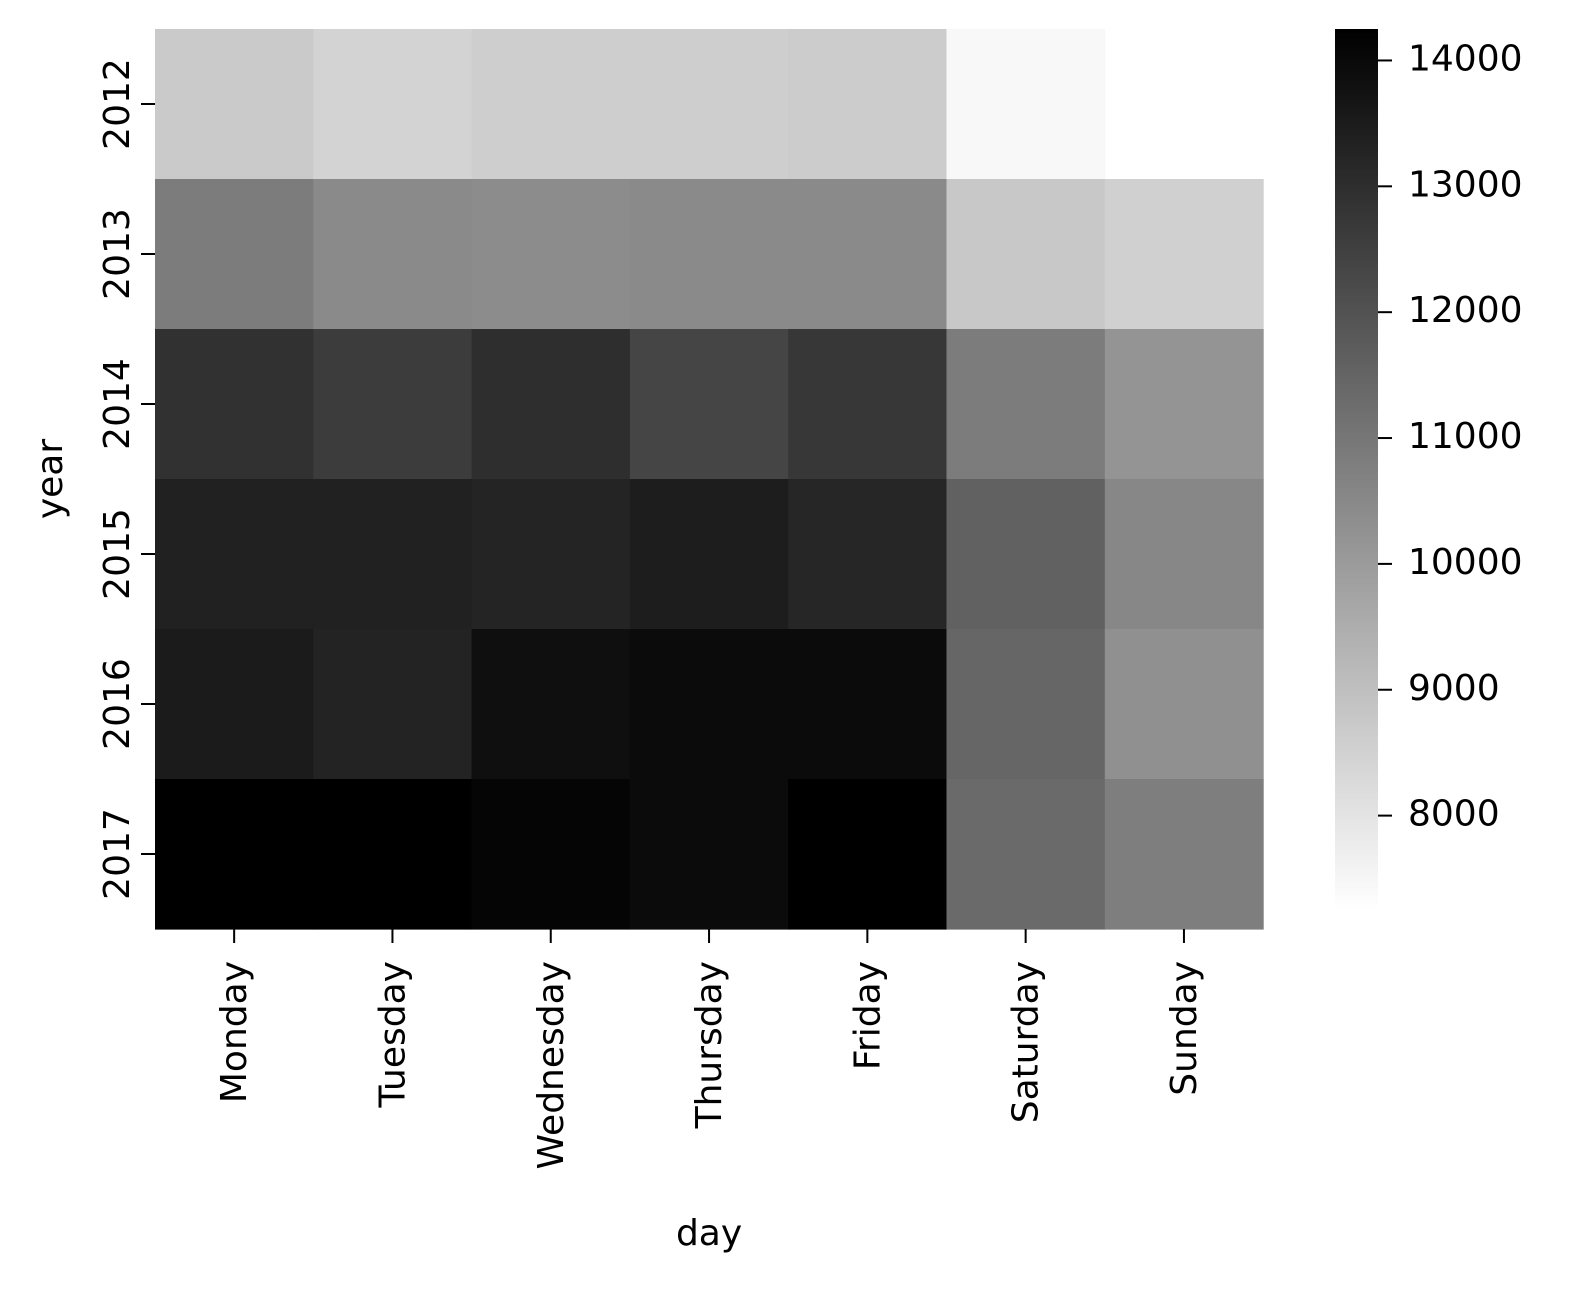  What do you see at coordinates (117, 404) in the screenshot?
I see `y-tick-label: 2014` at bounding box center [117, 404].